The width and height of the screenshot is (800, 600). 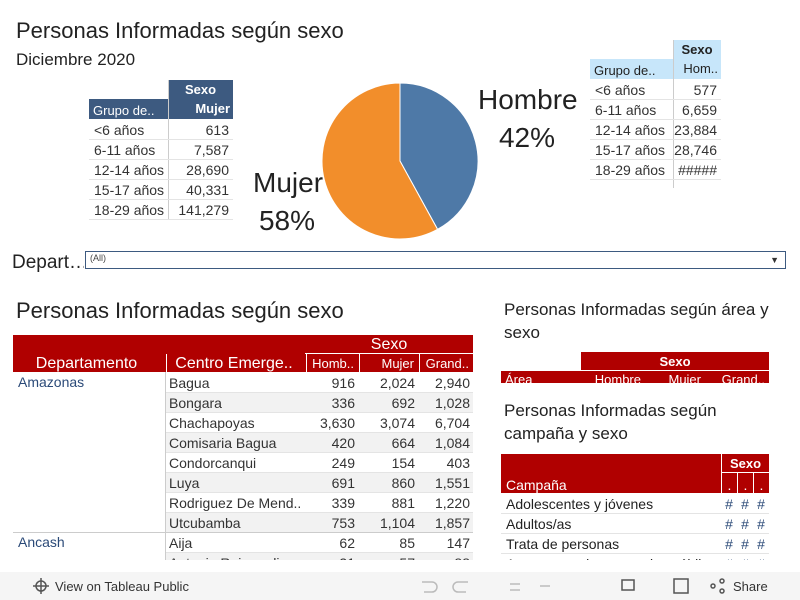 What do you see at coordinates (774, 260) in the screenshot?
I see `dropdown-arrow: ▼` at bounding box center [774, 260].